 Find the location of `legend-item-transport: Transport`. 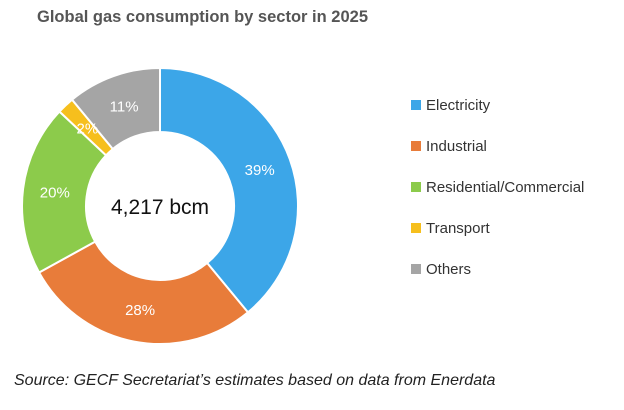

legend-item-transport: Transport is located at coordinates (450, 228).